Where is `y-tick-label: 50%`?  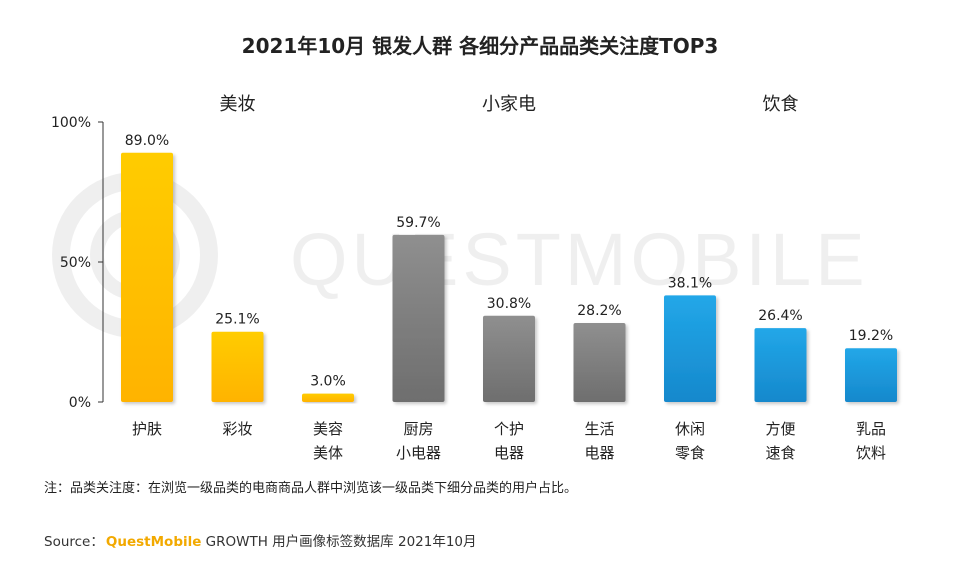
y-tick-label: 50% is located at coordinates (75, 263).